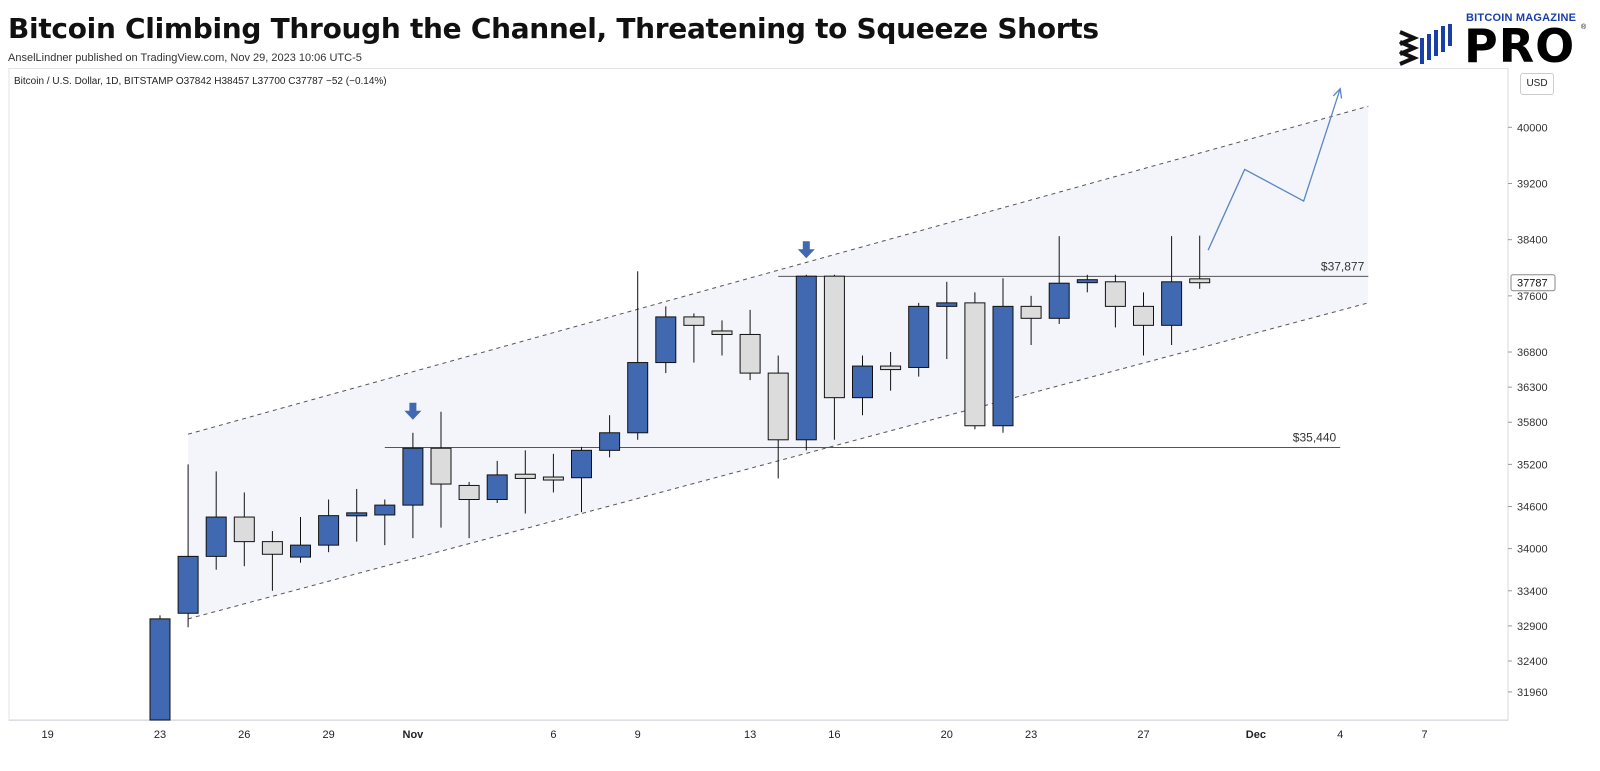  I want to click on y-tick-label: 32900, so click(1532, 627).